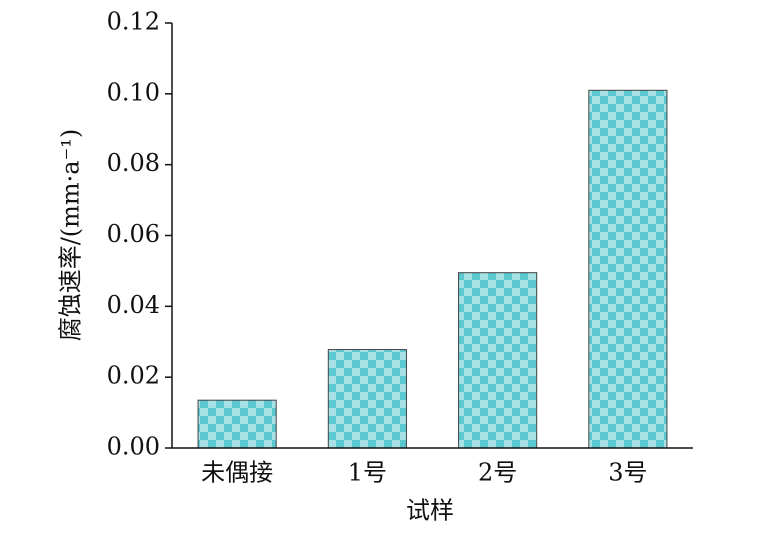 This screenshot has width=765, height=541. Describe the element at coordinates (133, 163) in the screenshot. I see `y-tick-label: 0.08` at that location.